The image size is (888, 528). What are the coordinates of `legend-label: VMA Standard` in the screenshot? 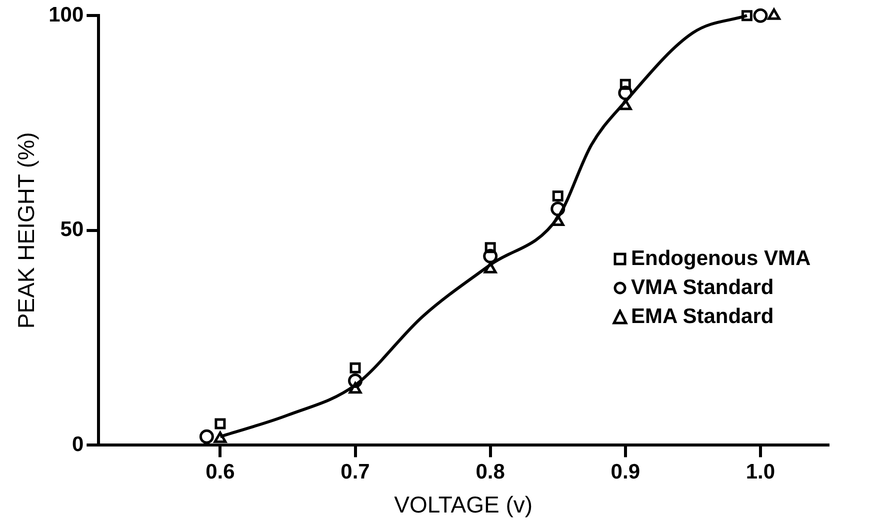 It's located at (702, 288).